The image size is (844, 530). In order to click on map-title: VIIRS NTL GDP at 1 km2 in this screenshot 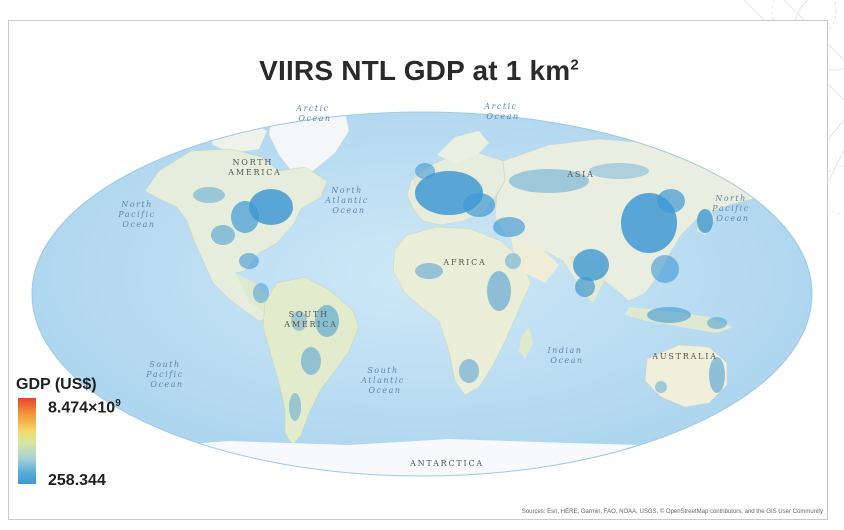, I will do `click(419, 71)`.